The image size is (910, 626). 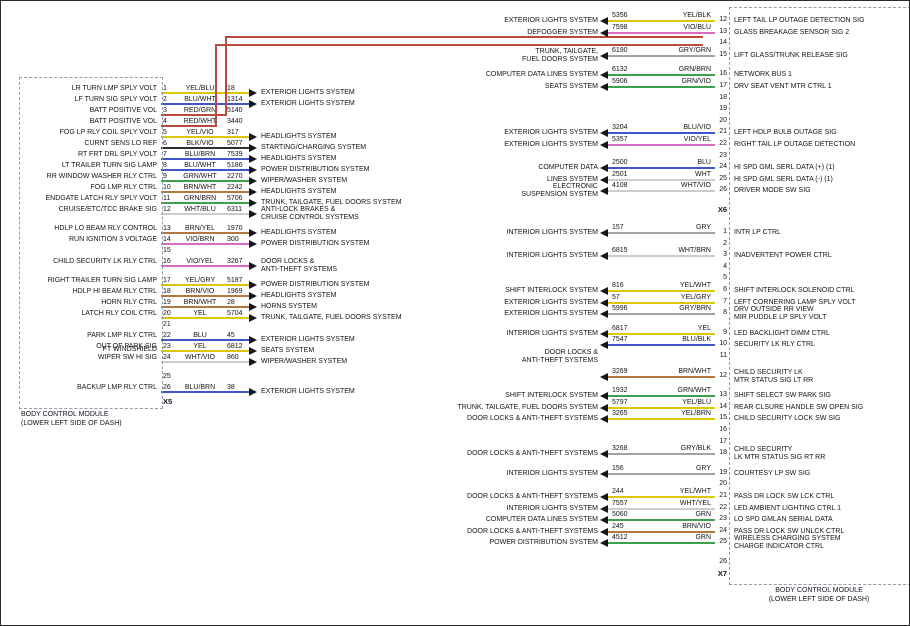 What do you see at coordinates (231, 387) in the screenshot?
I see `wire-circuit-number: 38` at bounding box center [231, 387].